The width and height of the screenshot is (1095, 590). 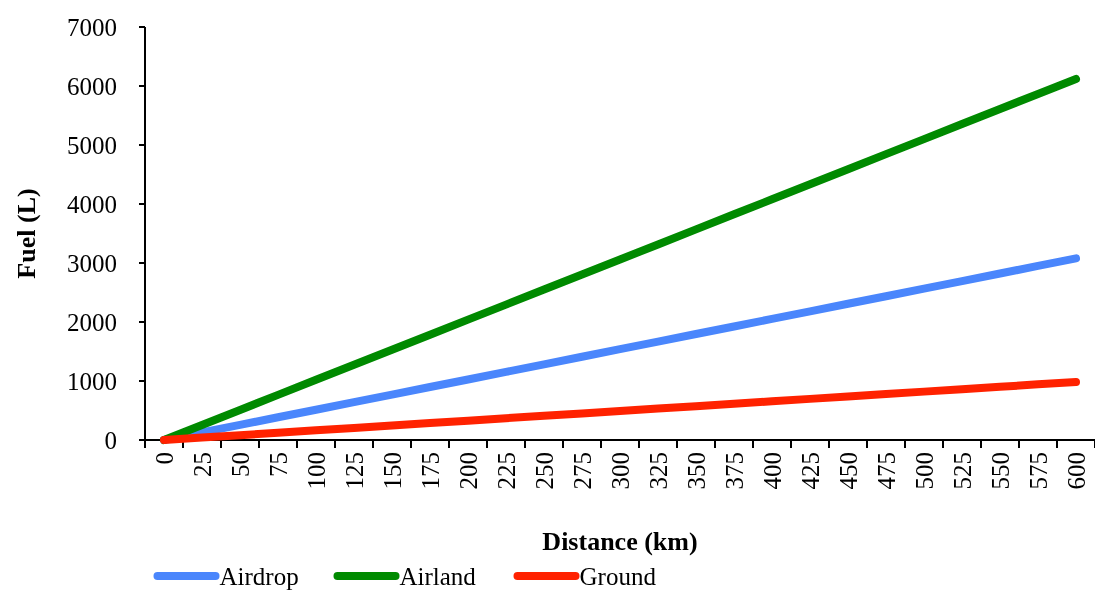 What do you see at coordinates (202, 464) in the screenshot?
I see `x-tick-label: 25` at bounding box center [202, 464].